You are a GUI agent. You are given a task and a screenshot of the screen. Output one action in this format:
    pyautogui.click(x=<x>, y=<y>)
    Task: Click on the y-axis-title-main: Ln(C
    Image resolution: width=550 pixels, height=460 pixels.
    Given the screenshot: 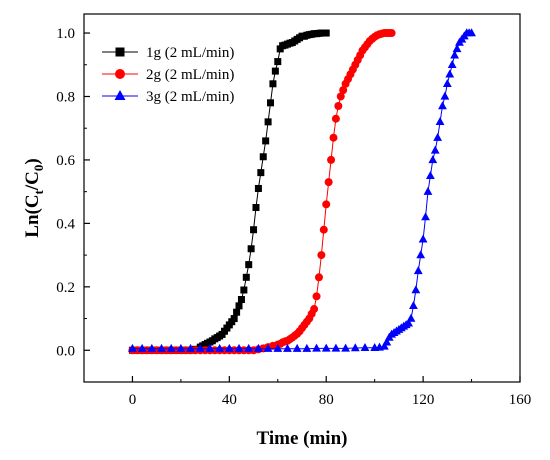 What is the action you would take?
    pyautogui.click(x=32, y=215)
    